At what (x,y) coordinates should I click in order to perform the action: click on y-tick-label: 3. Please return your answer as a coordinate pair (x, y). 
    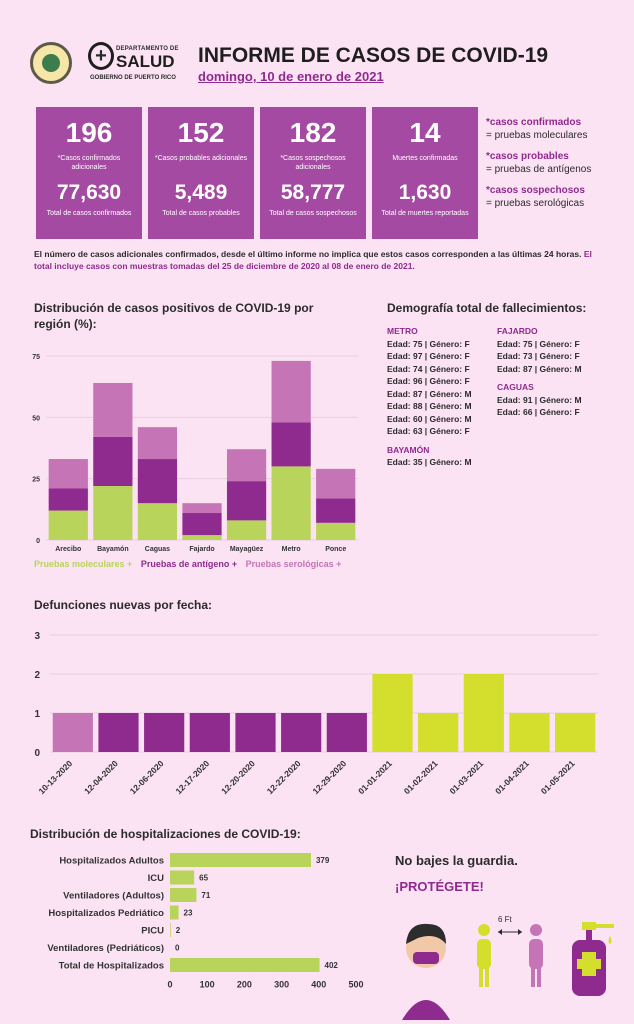
    Looking at the image, I should click on (37, 636).